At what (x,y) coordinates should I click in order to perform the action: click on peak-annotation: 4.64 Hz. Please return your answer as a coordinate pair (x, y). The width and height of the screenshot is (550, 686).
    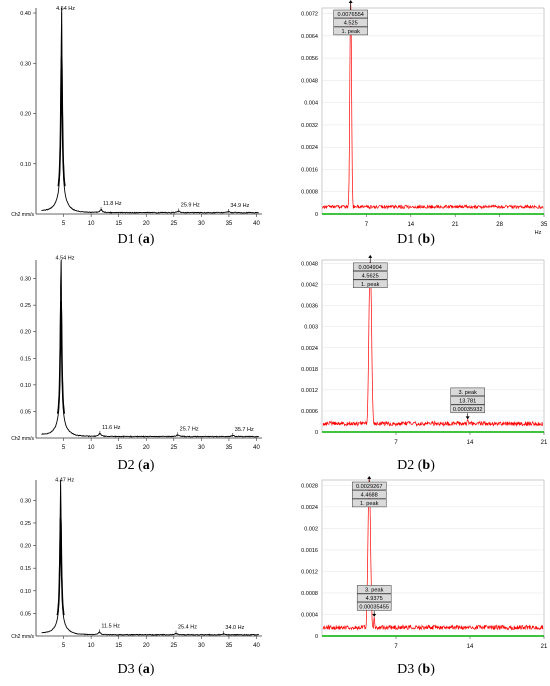
    Looking at the image, I should click on (65, 9).